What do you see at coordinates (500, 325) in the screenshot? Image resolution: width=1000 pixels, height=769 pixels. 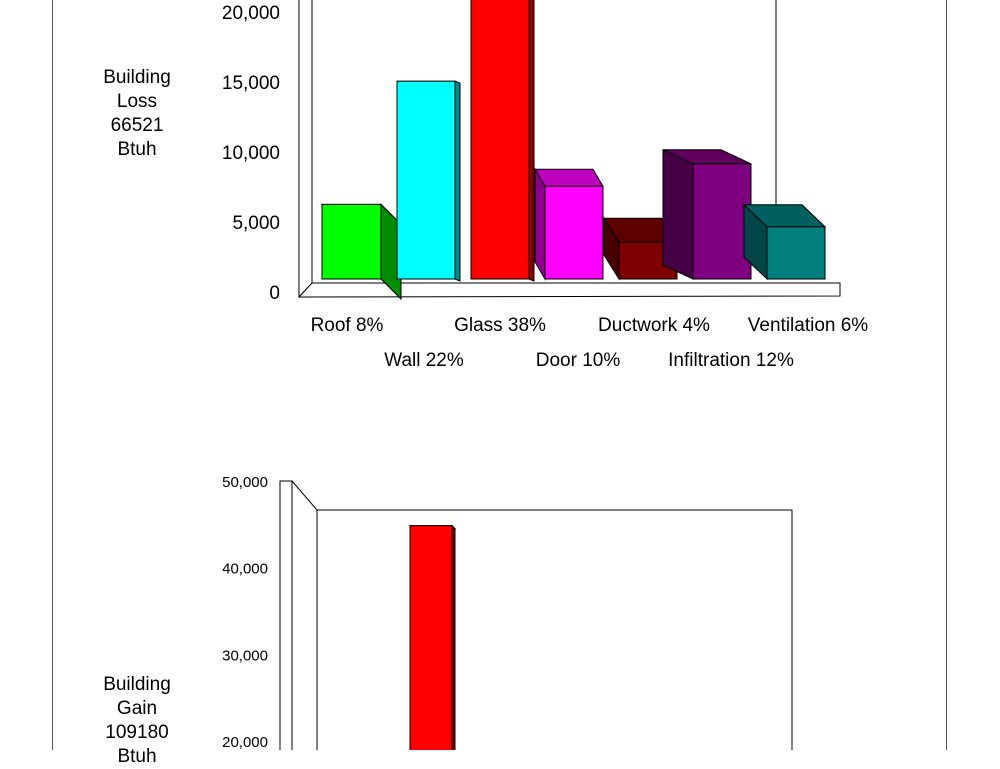 I see `loss-category-label: Glass 38%` at bounding box center [500, 325].